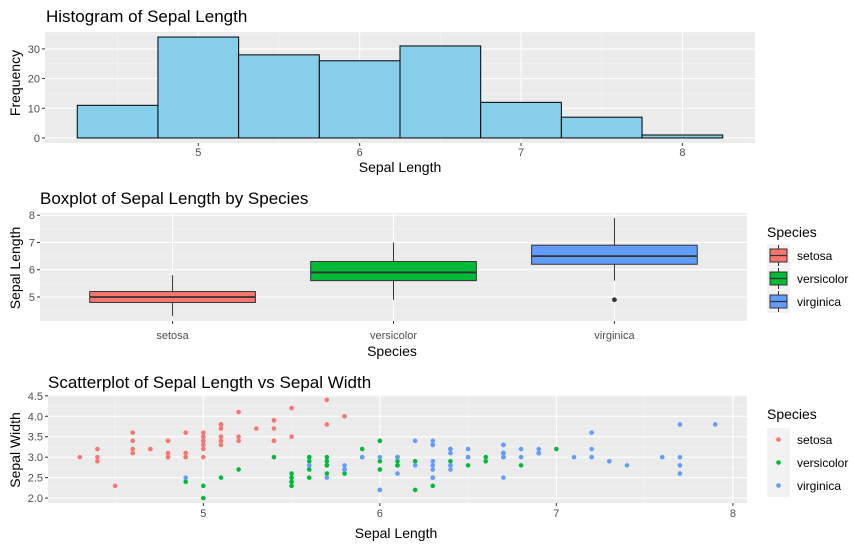 Image resolution: width=864 pixels, height=549 pixels. I want to click on y-tick-label: 2.5, so click(35, 479).